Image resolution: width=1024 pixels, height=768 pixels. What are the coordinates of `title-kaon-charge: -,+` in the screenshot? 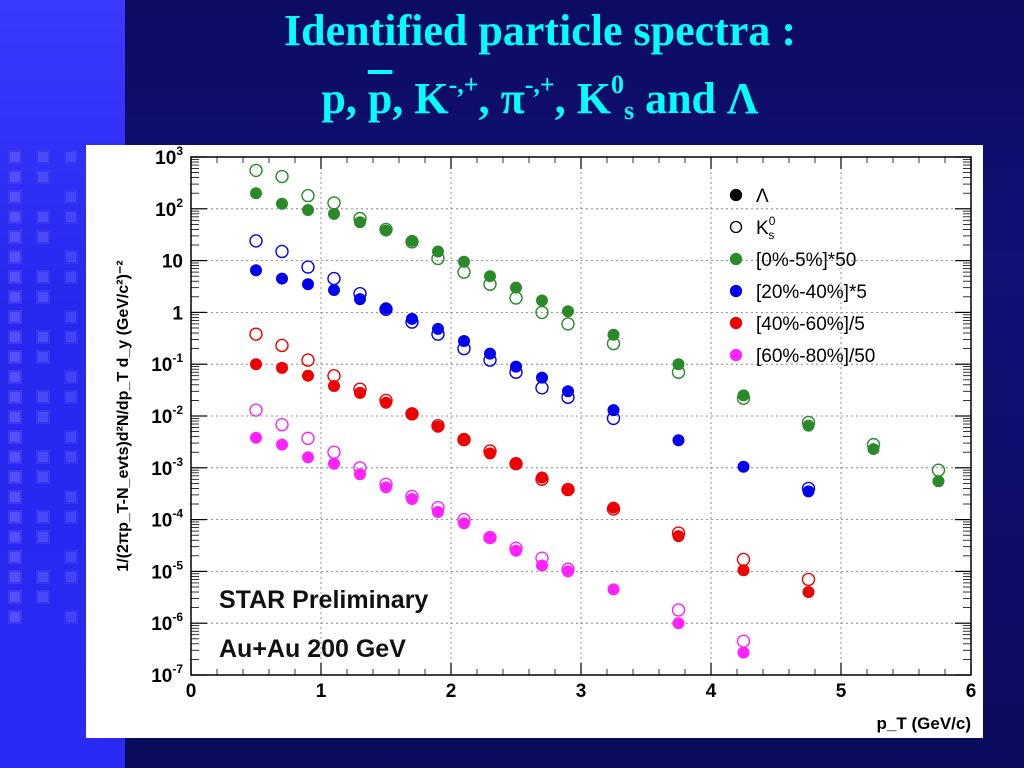 It's located at (463, 84).